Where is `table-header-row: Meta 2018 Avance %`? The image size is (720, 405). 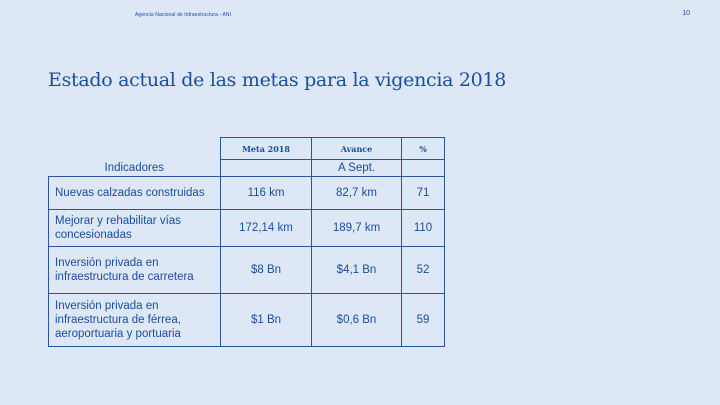 table-header-row: Meta 2018 Avance % is located at coordinates (247, 148).